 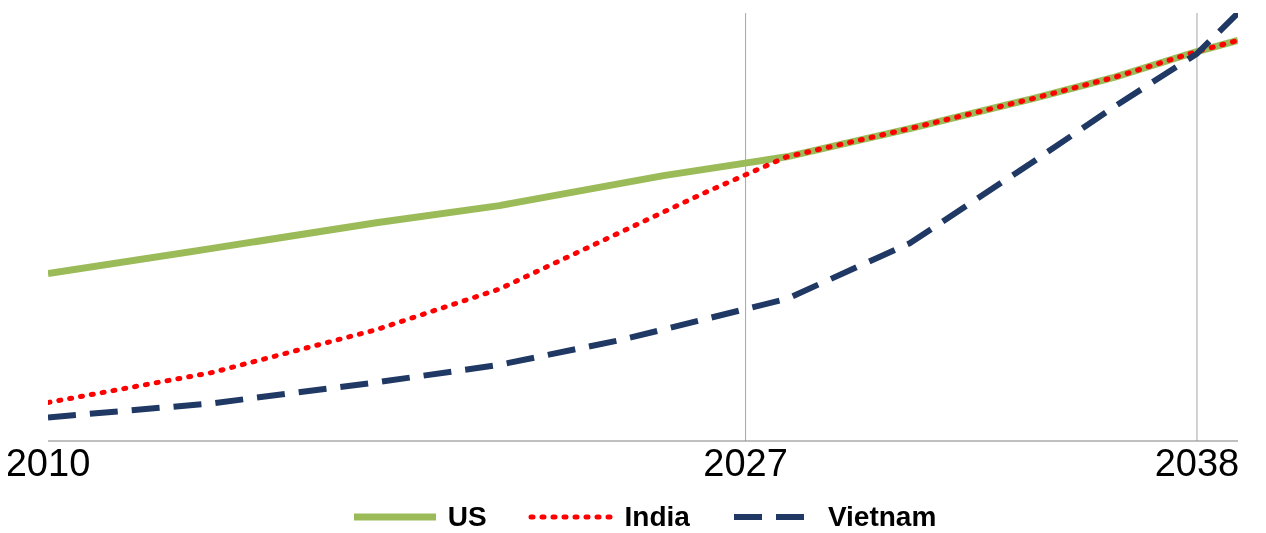 I want to click on legend-label: India, so click(x=657, y=517).